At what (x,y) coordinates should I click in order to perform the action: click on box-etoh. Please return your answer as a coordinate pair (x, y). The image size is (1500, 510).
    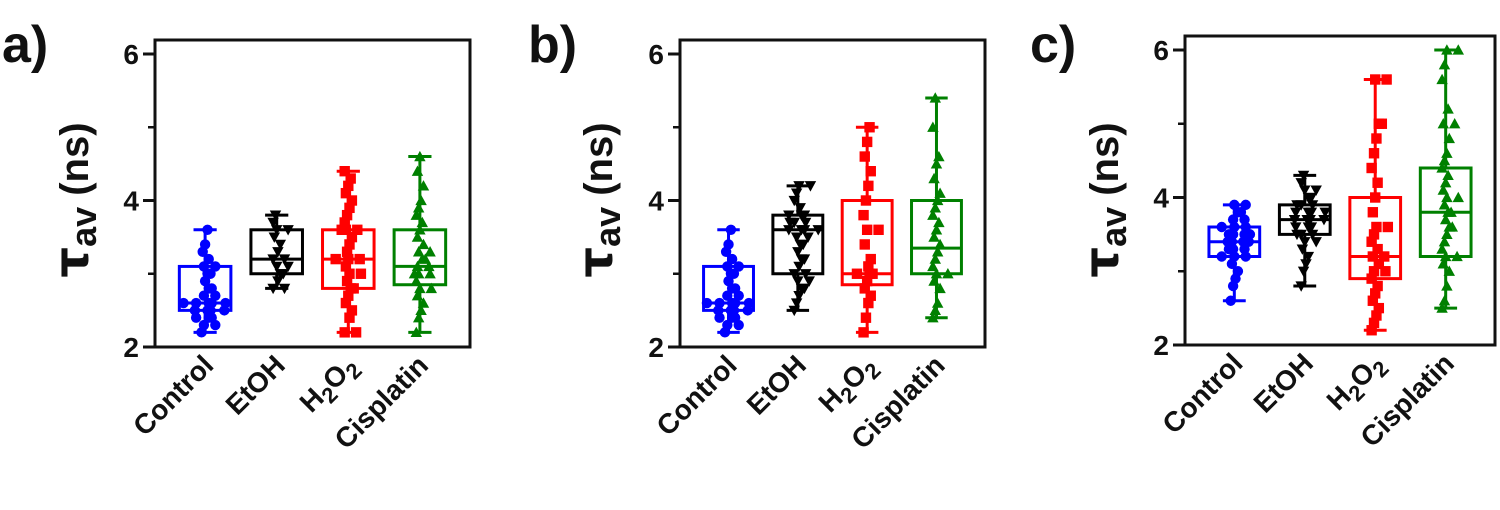
    Looking at the image, I should click on (798, 249).